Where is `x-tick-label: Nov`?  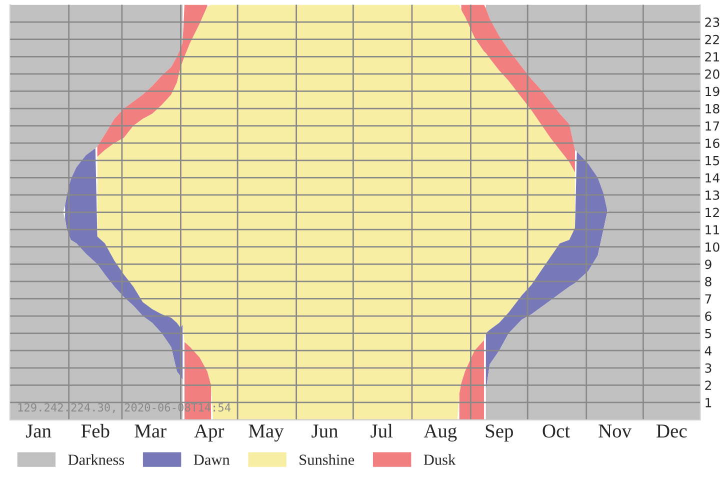
x-tick-label: Nov is located at coordinates (615, 431).